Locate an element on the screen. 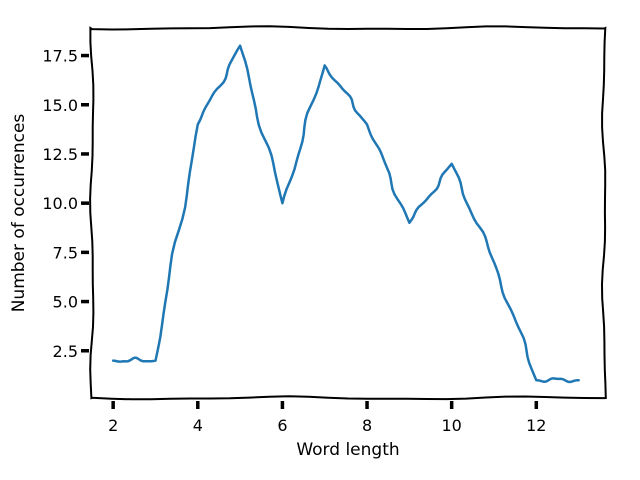 The image size is (640, 480). y-tick-label: 5.0 is located at coordinates (65, 302).